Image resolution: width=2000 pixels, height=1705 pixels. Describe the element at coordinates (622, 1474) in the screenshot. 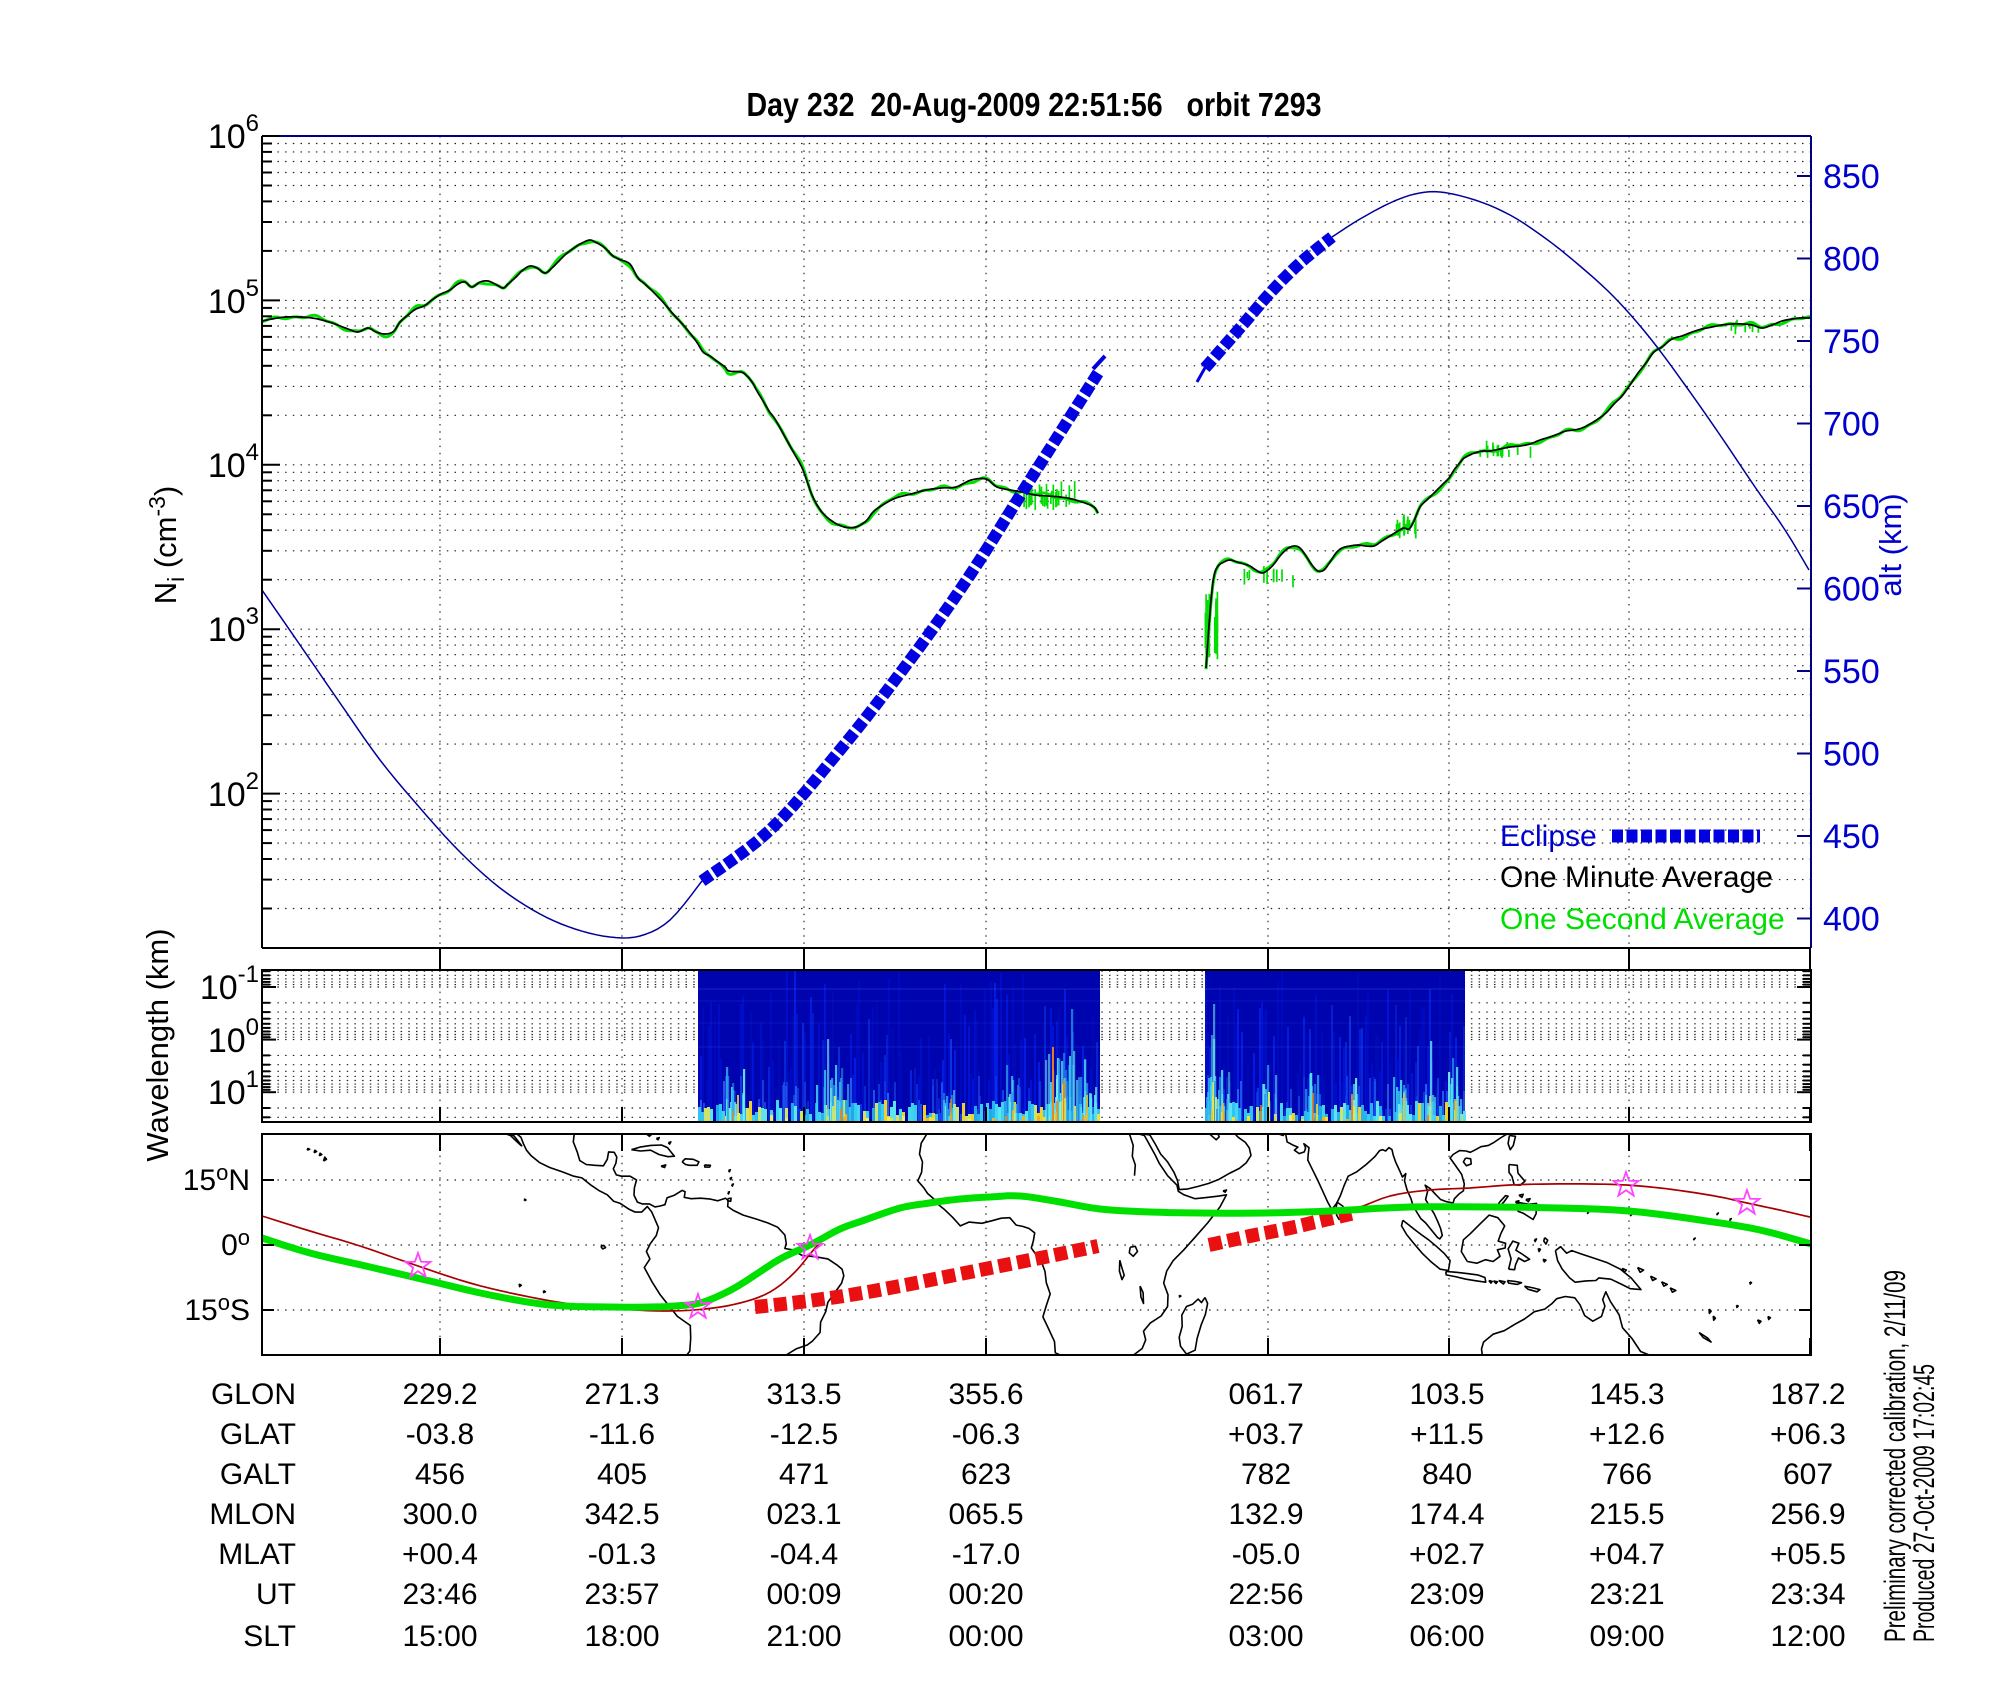

I see `svg-text: 405` at that location.